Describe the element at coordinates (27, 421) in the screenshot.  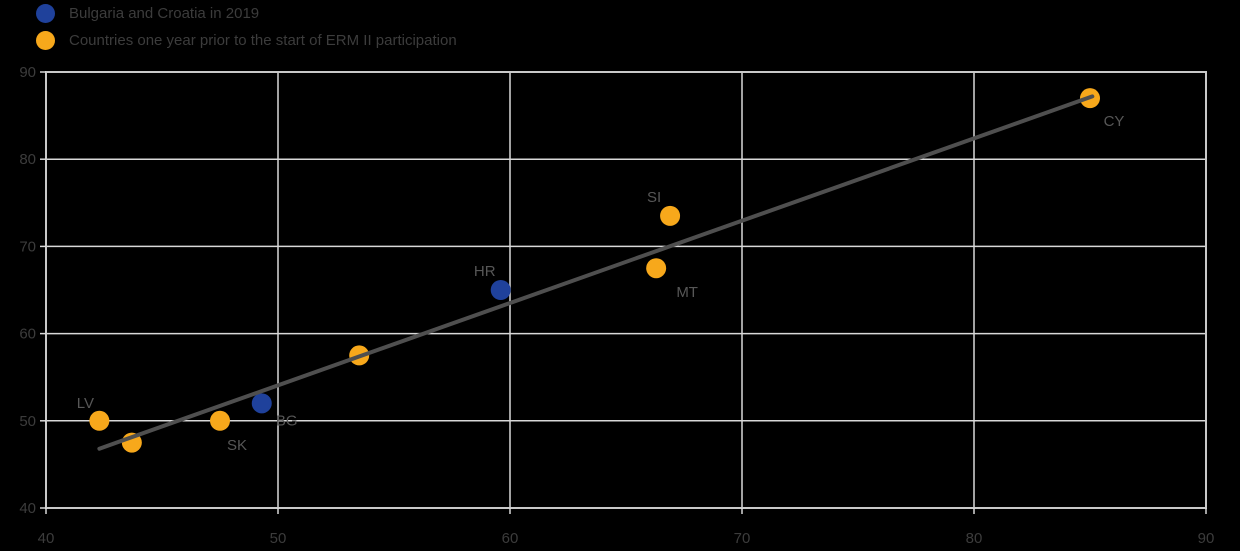
I see `y-axis-tick-label: 50` at that location.